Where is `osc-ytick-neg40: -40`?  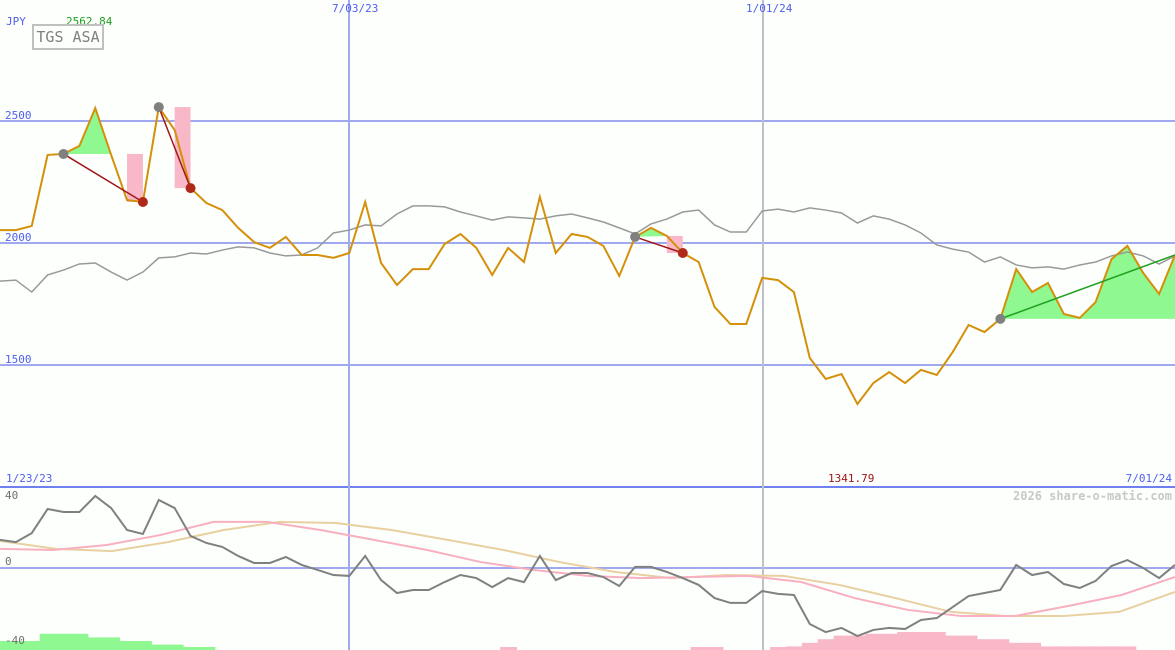 osc-ytick-neg40: -40 is located at coordinates (15, 640).